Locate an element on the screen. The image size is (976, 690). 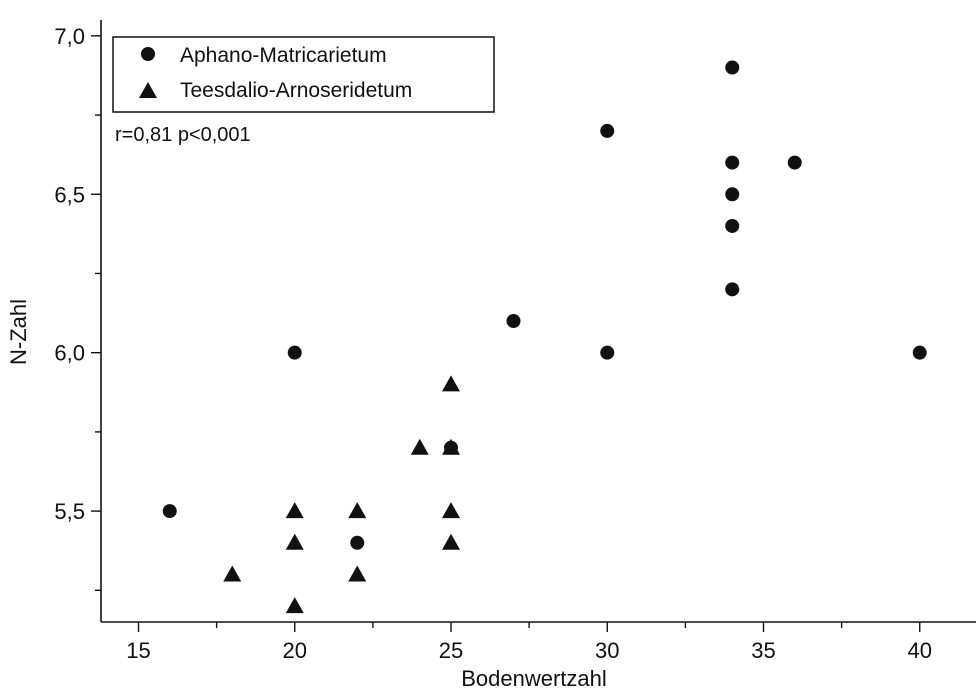
x-tick-label: 30 is located at coordinates (607, 650).